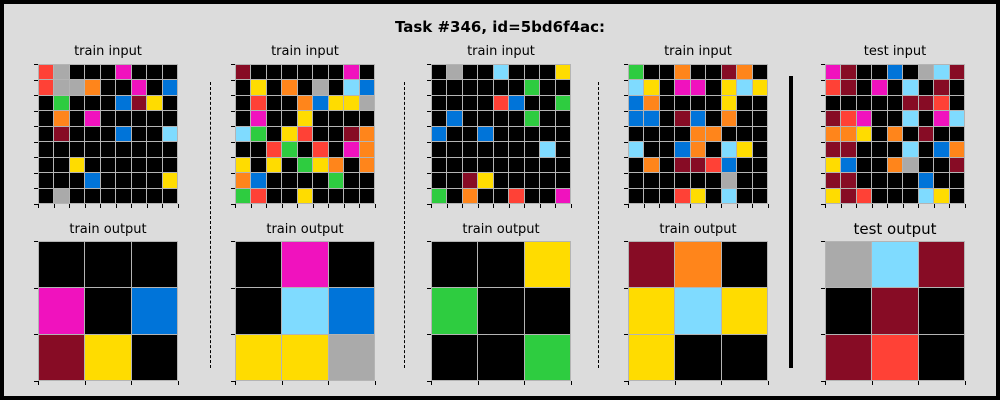 This screenshot has height=400, width=1000. What do you see at coordinates (305, 51) in the screenshot?
I see `train-input-label: train input` at bounding box center [305, 51].